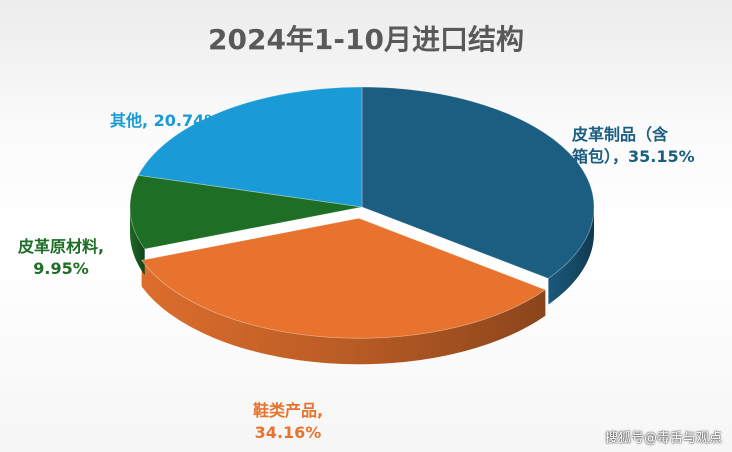 Image resolution: width=732 pixels, height=452 pixels. Describe the element at coordinates (288, 432) in the screenshot. I see `slice-label-line: 34.16%` at that location.